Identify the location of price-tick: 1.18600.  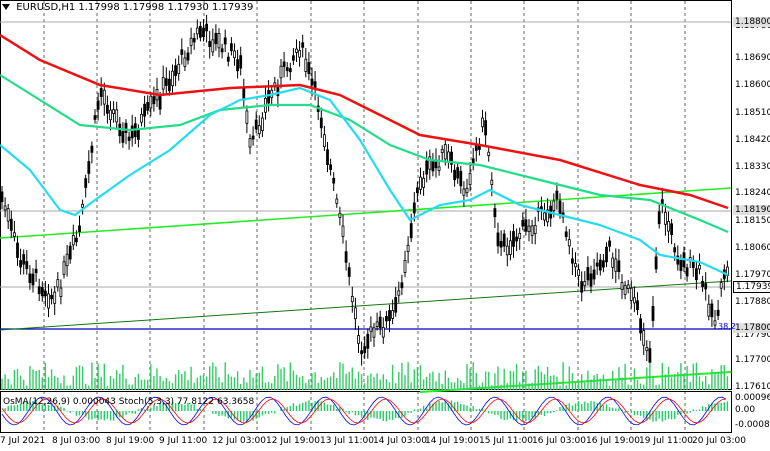
(752, 85).